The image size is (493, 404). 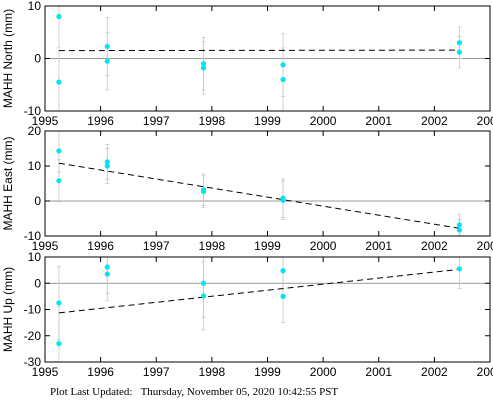 What do you see at coordinates (378, 121) in the screenshot?
I see `x-tick-label-north-2001: 2001` at bounding box center [378, 121].